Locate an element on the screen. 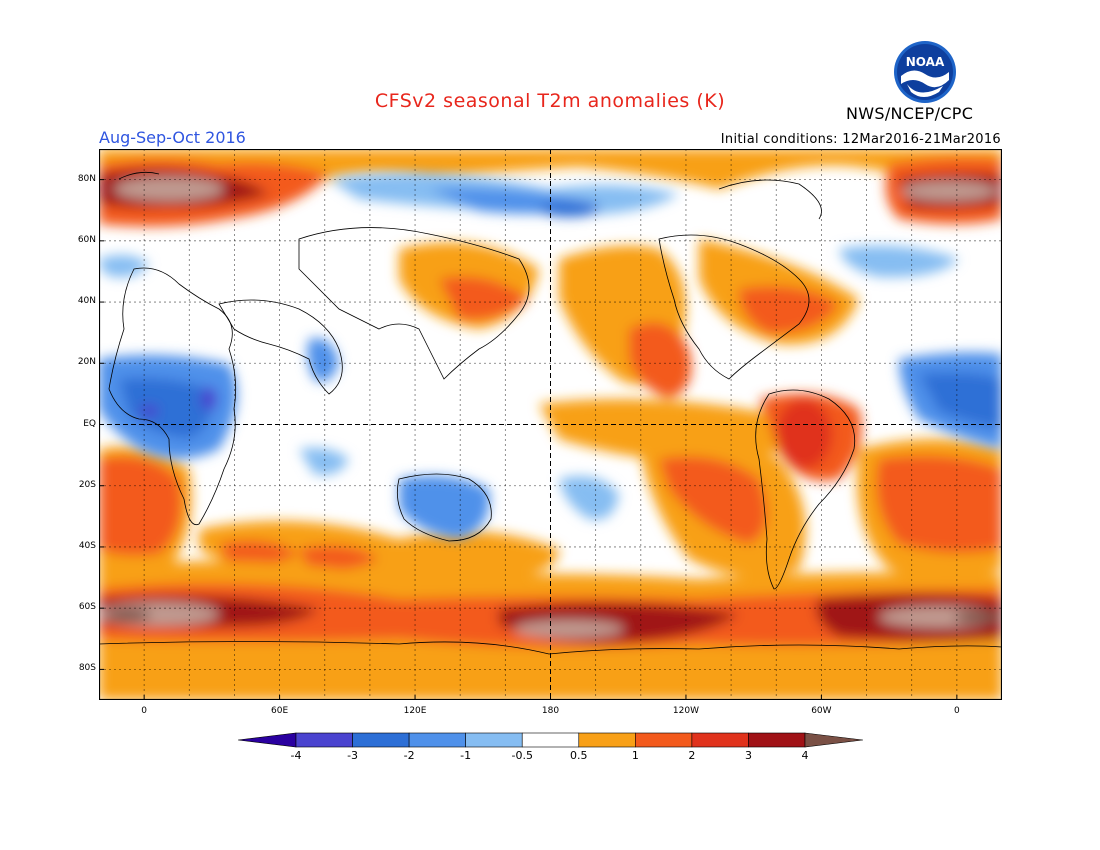 Image resolution: width=1100 pixels, height=850 pixels. lat-label: 20S is located at coordinates (87, 484).